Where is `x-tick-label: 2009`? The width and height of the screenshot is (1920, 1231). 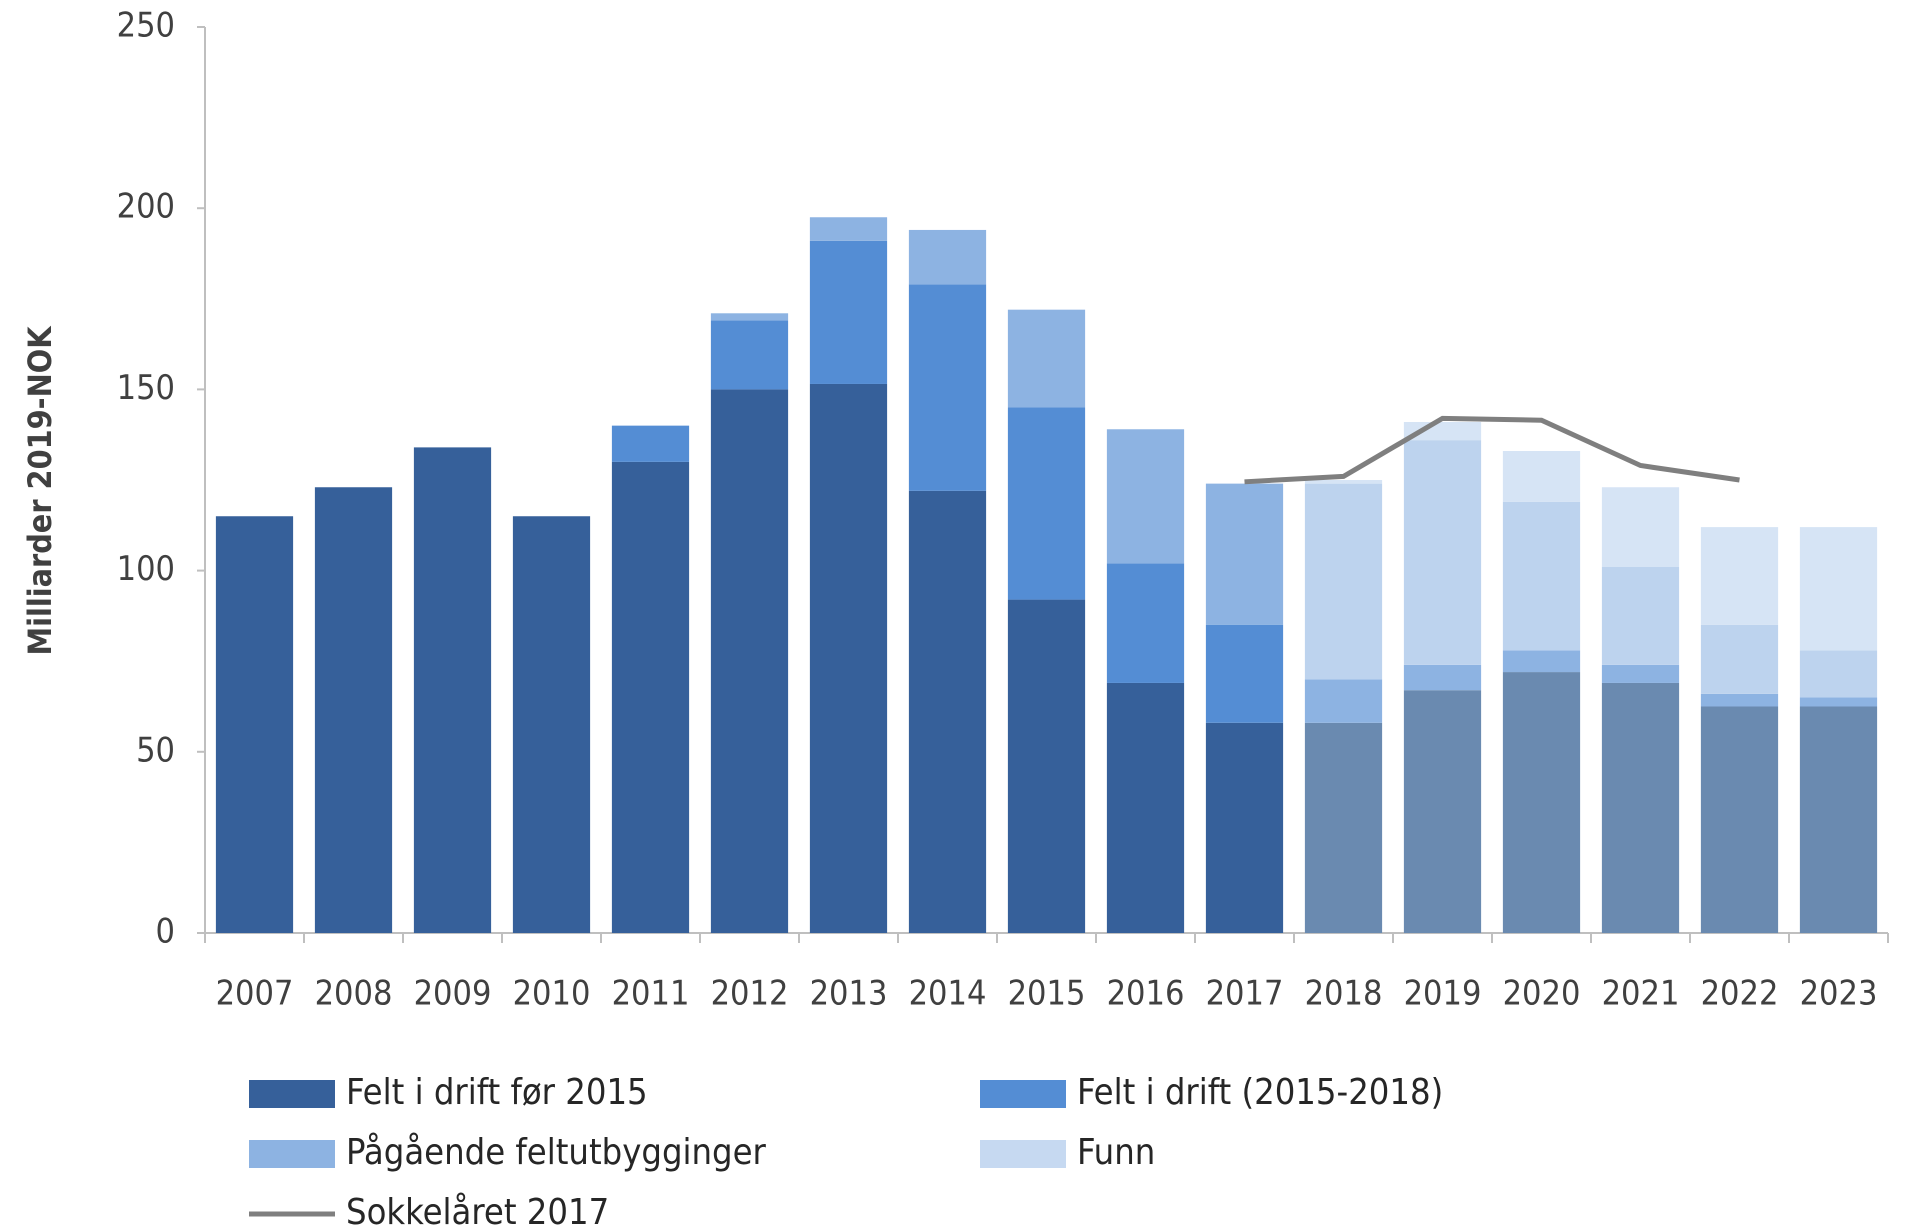
x-tick-label: 2009 is located at coordinates (453, 994).